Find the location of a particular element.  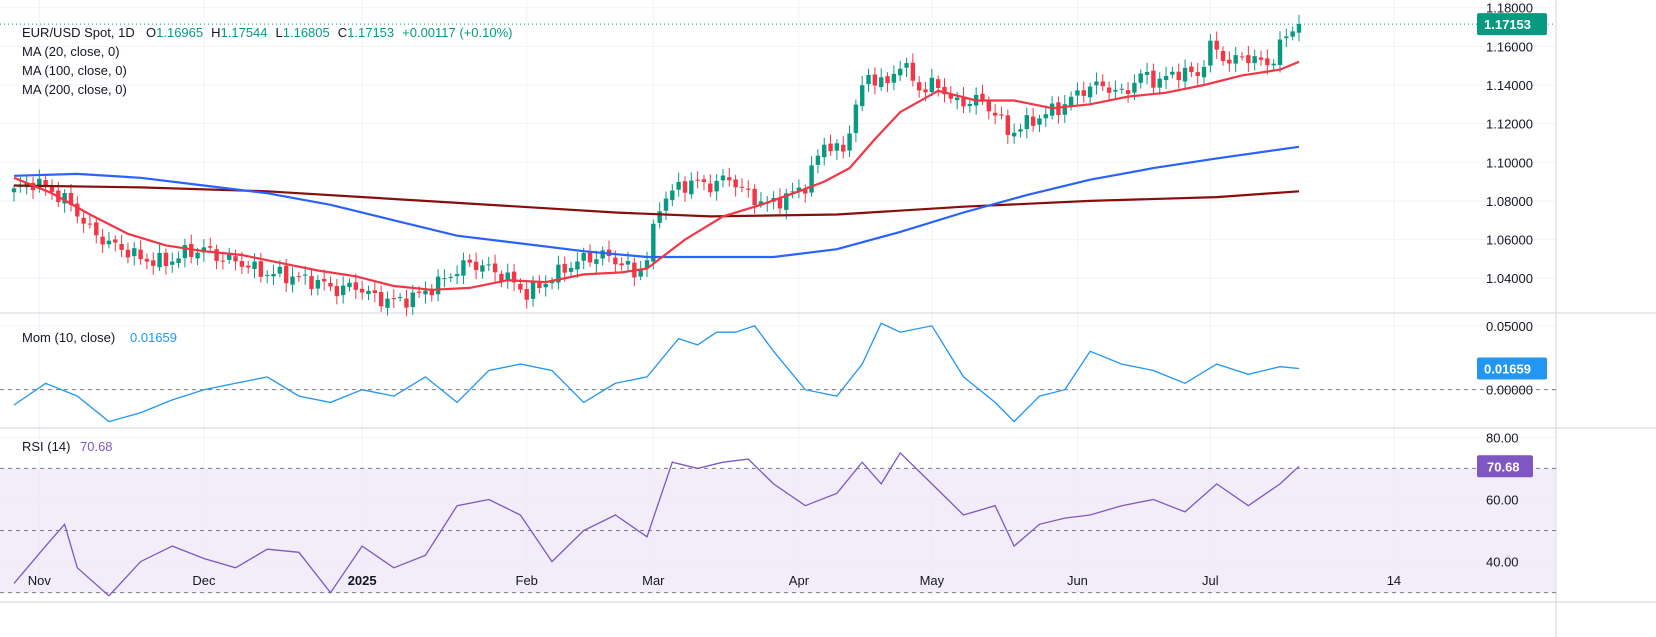

rsi-legend-name: RSI (14) is located at coordinates (46, 446).